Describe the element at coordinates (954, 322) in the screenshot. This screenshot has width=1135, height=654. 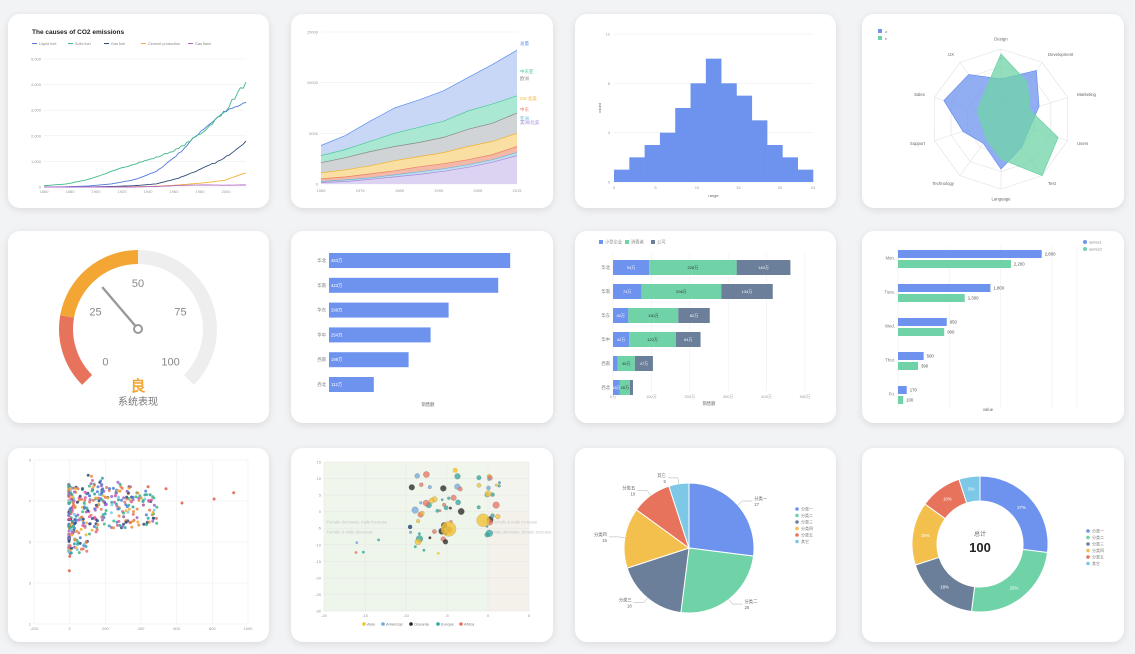
I see `bar-value-label: 950` at that location.